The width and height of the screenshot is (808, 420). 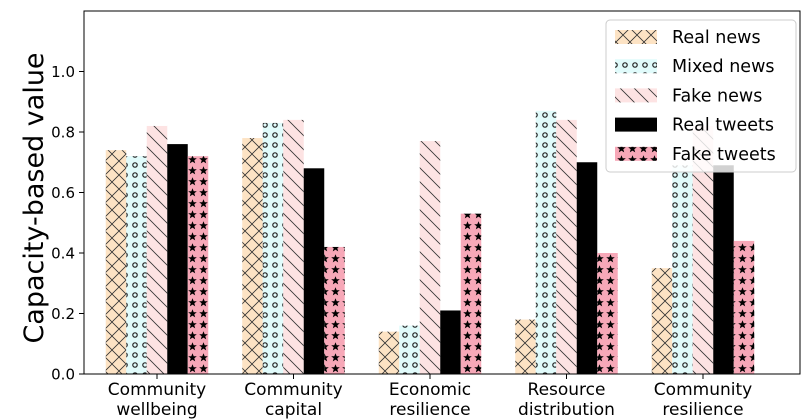 What do you see at coordinates (717, 96) in the screenshot?
I see `legend-label: Fake news` at bounding box center [717, 96].